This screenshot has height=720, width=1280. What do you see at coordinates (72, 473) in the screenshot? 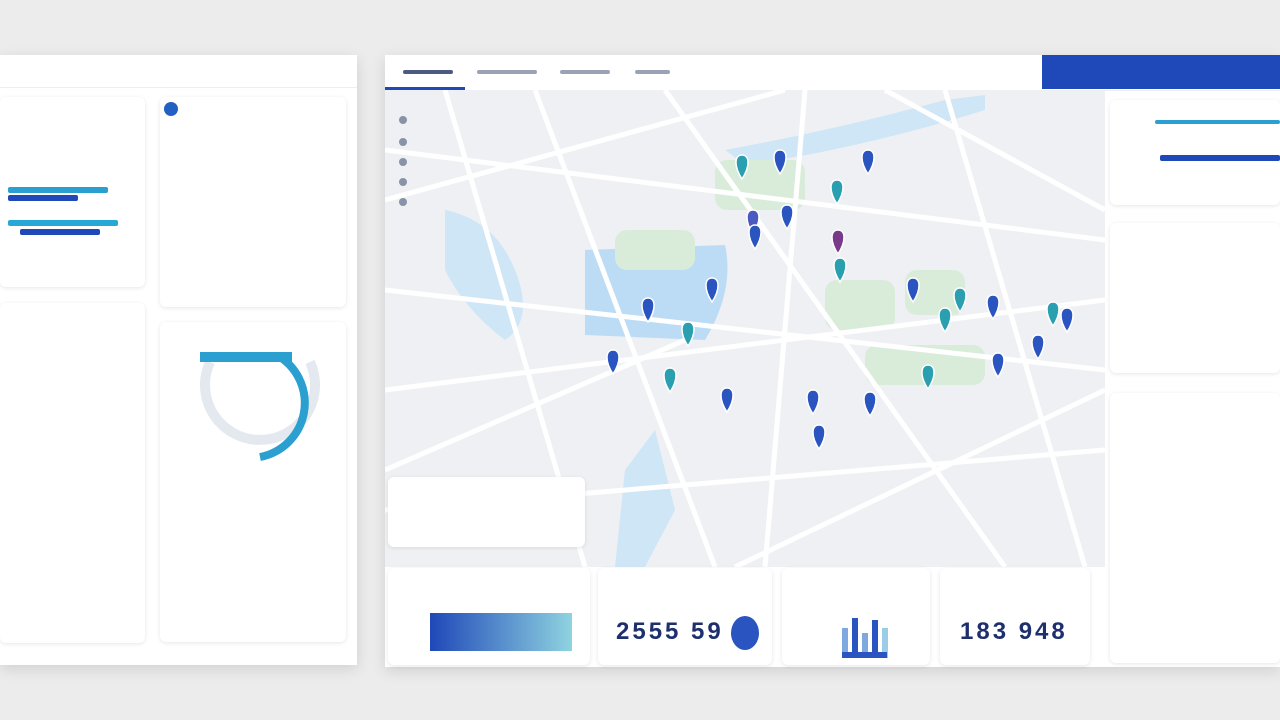
I see `detail-card` at bounding box center [72, 473].